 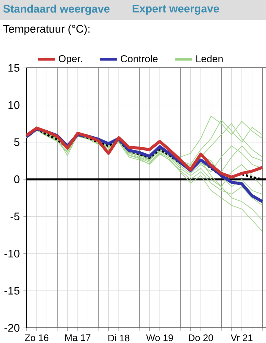 I want to click on y-tick-label: 10, so click(x=14, y=105).